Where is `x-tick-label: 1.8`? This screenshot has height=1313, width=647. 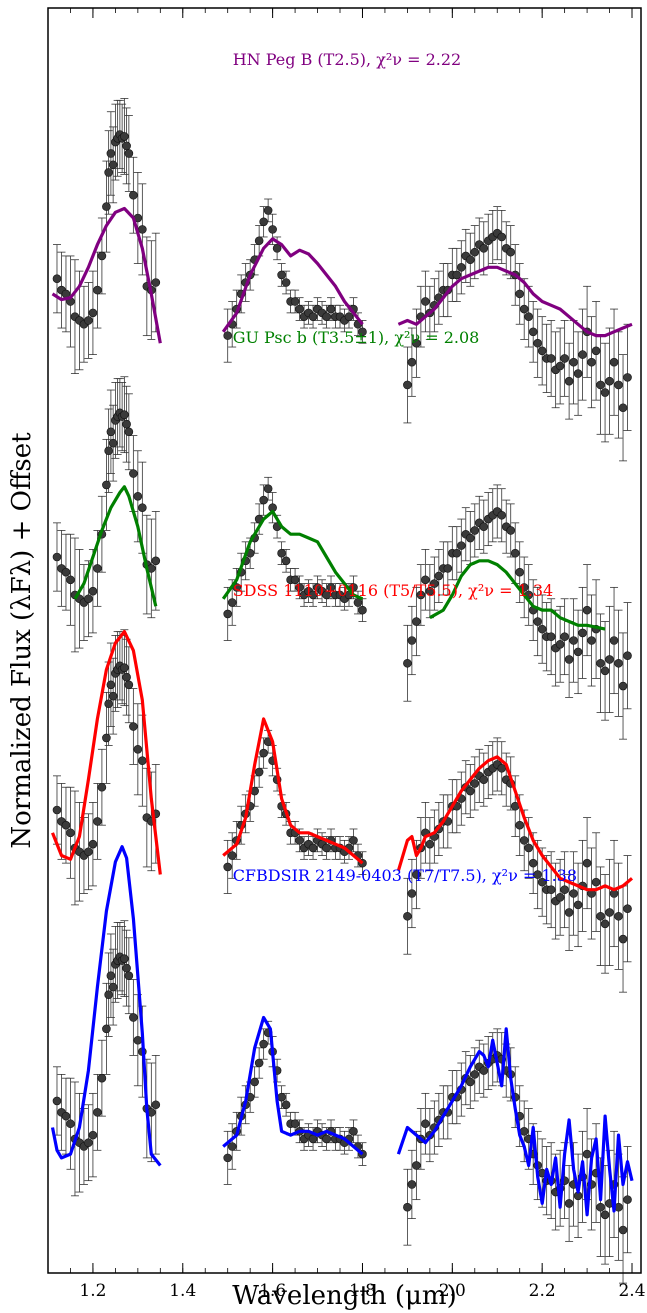
x-tick-label: 1.8 is located at coordinates (362, 1291).